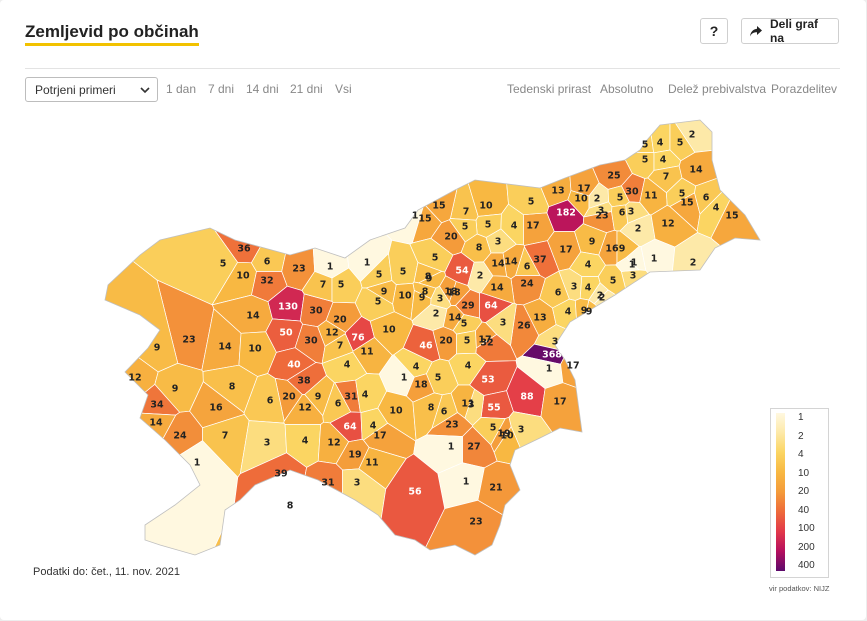 Image resolution: width=867 pixels, height=621 pixels. What do you see at coordinates (552, 355) in the screenshot?
I see `municipality-value-label: 368` at bounding box center [552, 355].